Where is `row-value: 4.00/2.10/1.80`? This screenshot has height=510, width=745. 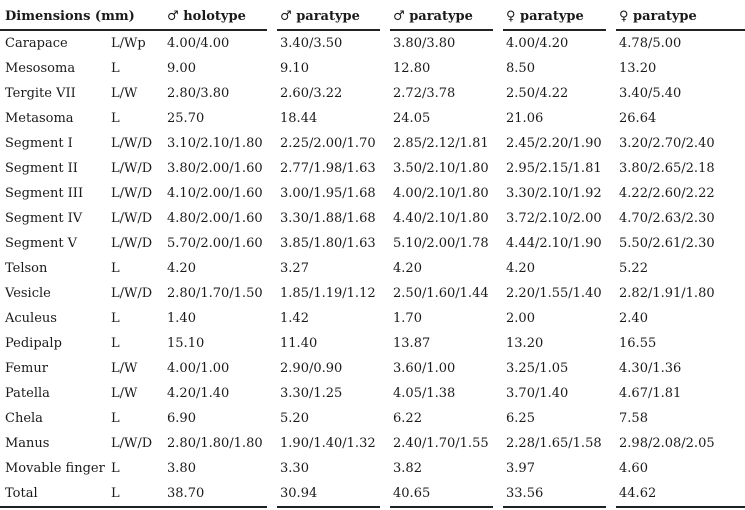
row-value: 4.00/2.10/1.80 is located at coordinates (441, 193).